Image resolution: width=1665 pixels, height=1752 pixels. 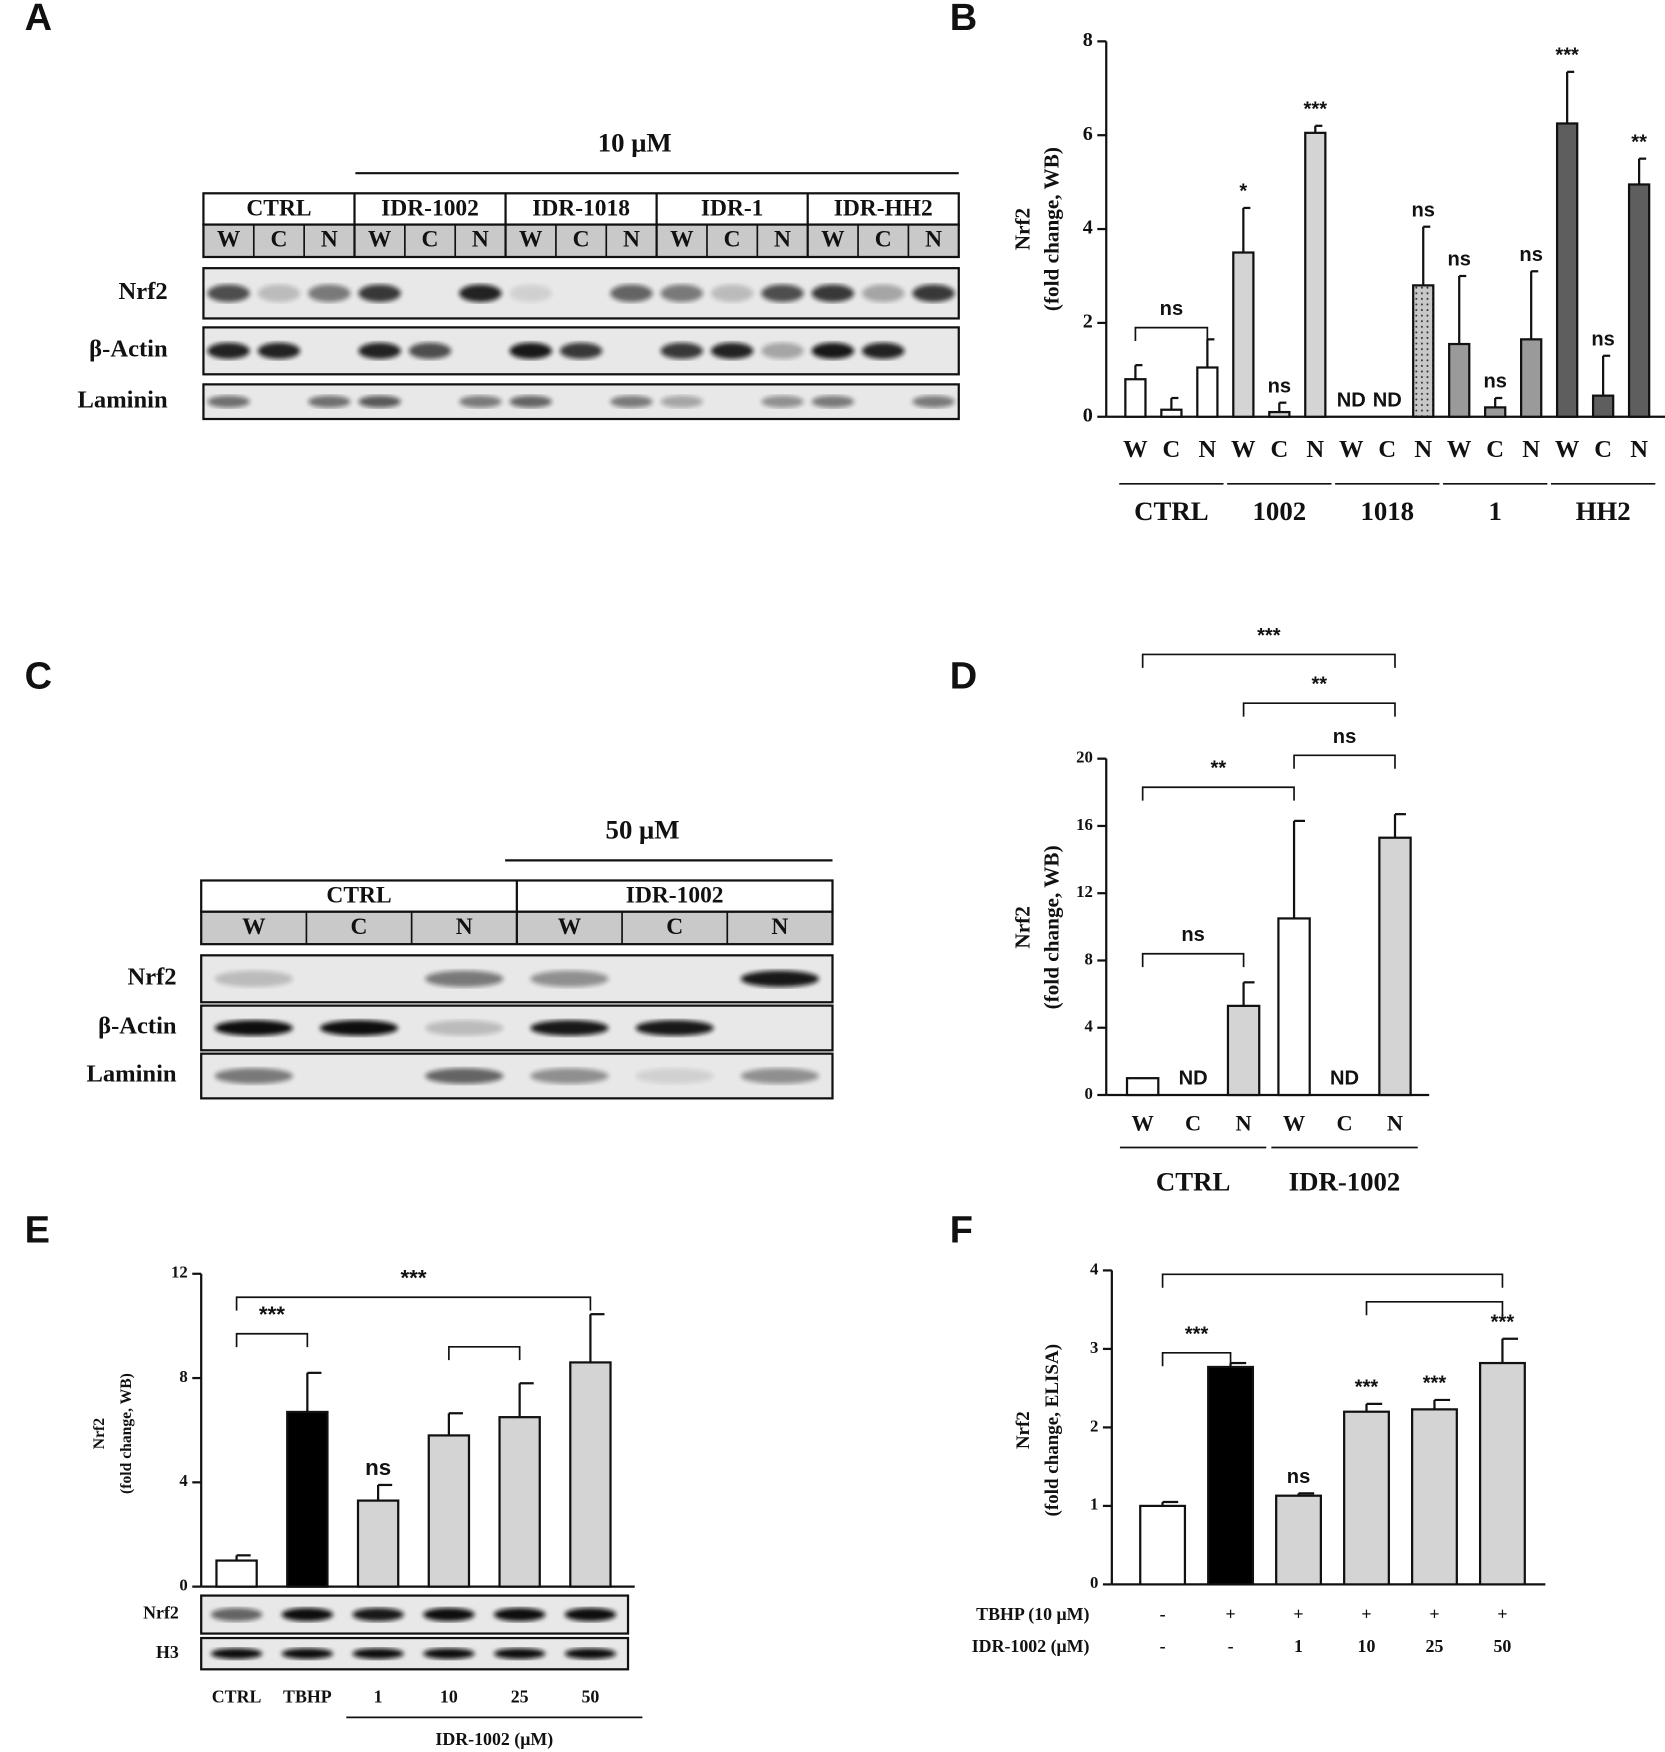 I want to click on lane-label: W, so click(x=682, y=240).